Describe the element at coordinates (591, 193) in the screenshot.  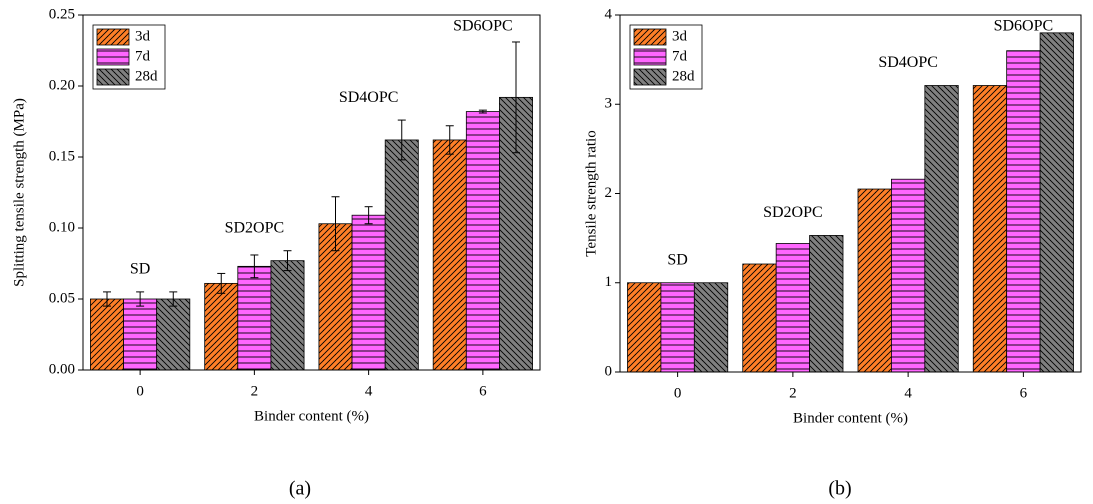
I see `y-axis-label: Tensile strength ratio` at that location.